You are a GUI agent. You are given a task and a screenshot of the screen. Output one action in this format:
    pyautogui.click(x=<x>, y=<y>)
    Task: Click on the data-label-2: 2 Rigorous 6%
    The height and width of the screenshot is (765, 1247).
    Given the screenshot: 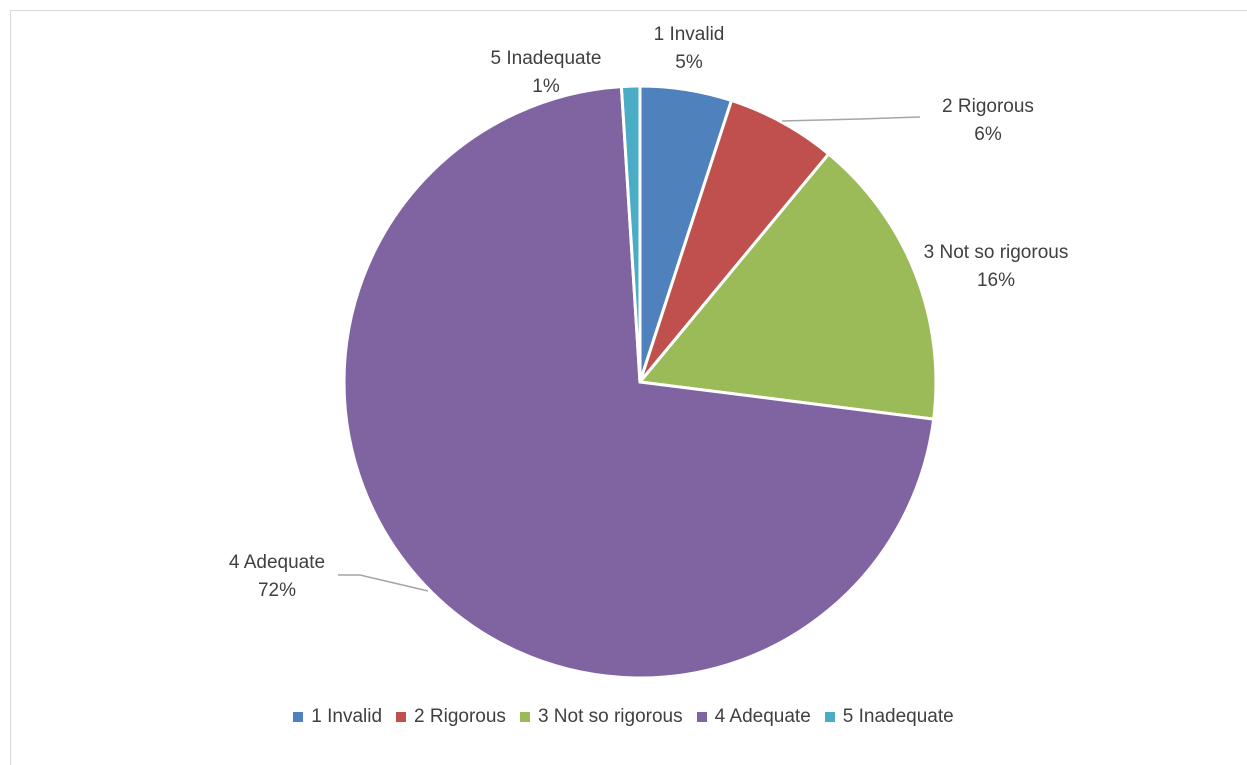 What is the action you would take?
    pyautogui.click(x=988, y=120)
    